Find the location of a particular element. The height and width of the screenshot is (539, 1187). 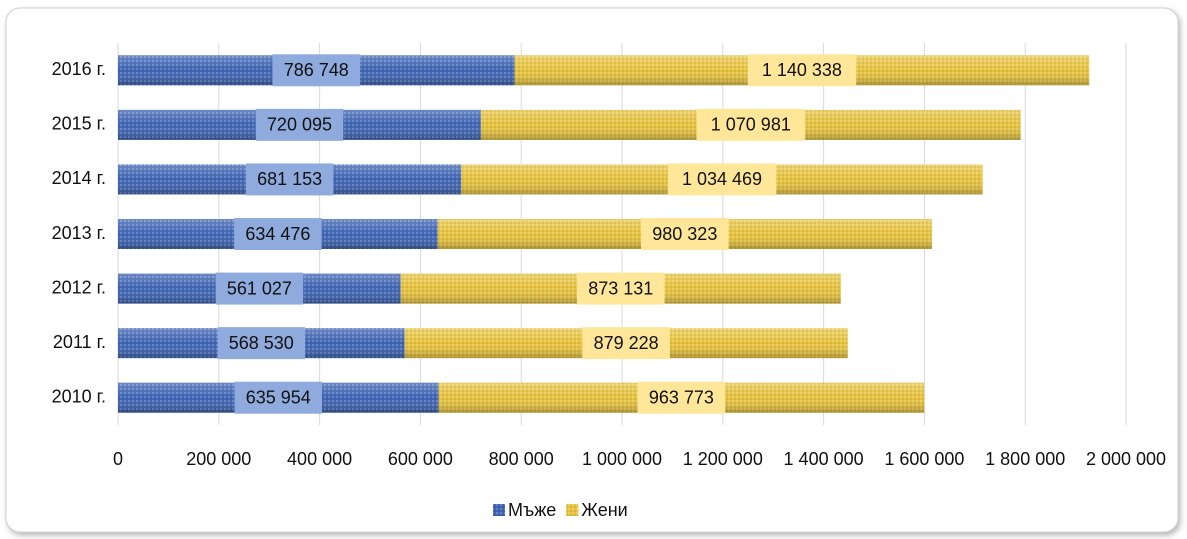

x-tick-label: 0 is located at coordinates (118, 459).